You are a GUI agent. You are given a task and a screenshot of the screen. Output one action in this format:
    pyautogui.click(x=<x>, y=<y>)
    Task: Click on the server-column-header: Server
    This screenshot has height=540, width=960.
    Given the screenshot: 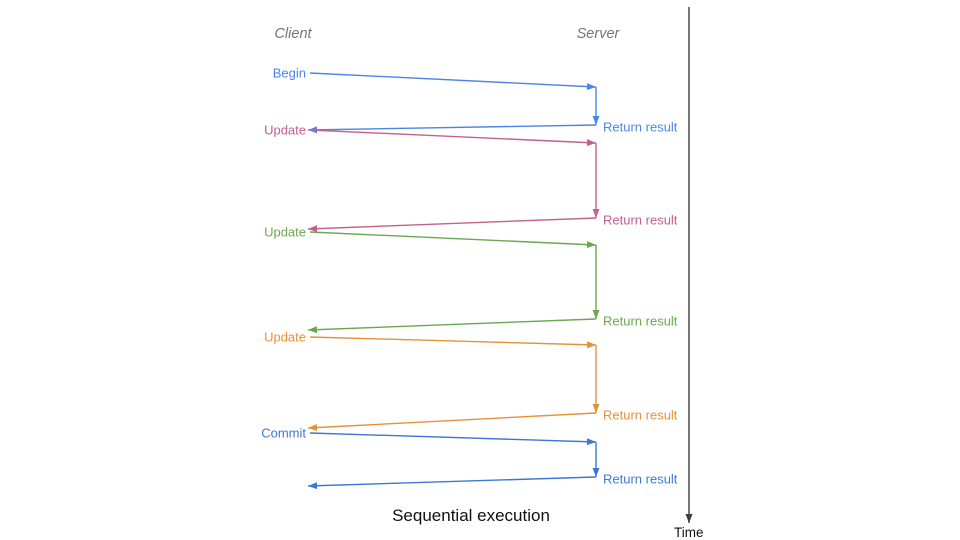 What is the action you would take?
    pyautogui.click(x=598, y=34)
    